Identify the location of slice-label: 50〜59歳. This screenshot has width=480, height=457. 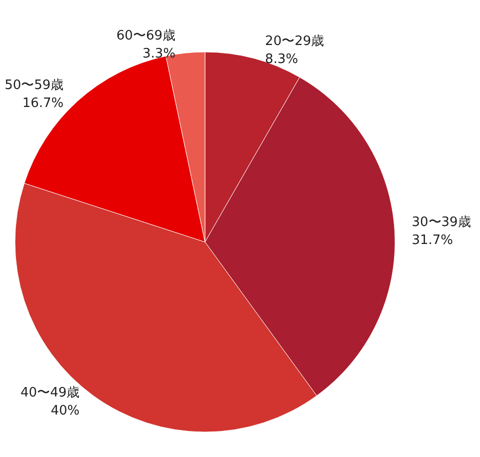
(34, 86).